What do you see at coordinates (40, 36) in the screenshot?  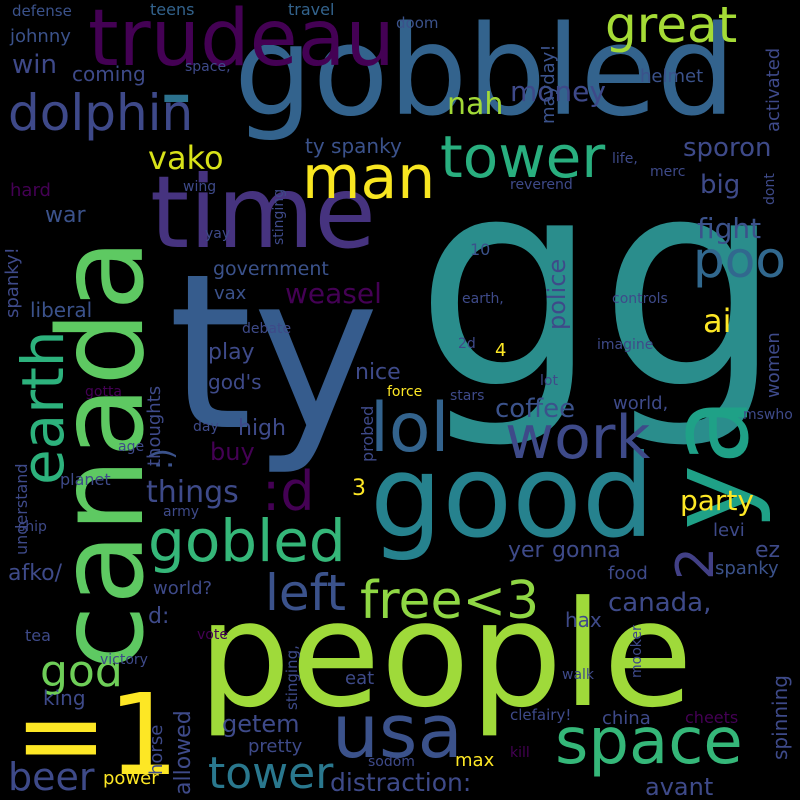 I see `word-johnny: johnny` at bounding box center [40, 36].